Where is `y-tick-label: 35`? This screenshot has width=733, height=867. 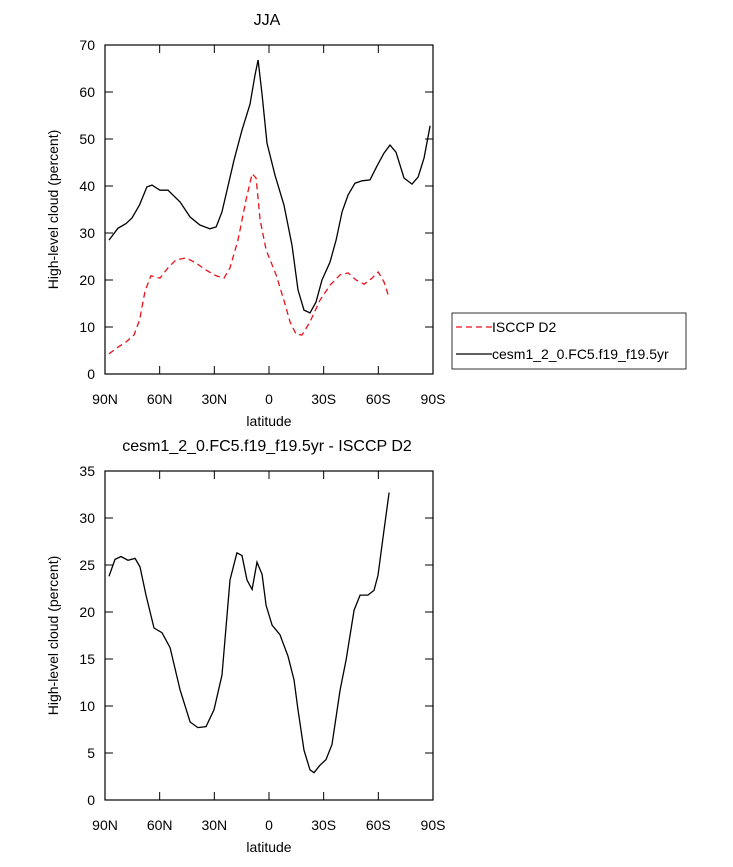
y-tick-label: 35 is located at coordinates (87, 471).